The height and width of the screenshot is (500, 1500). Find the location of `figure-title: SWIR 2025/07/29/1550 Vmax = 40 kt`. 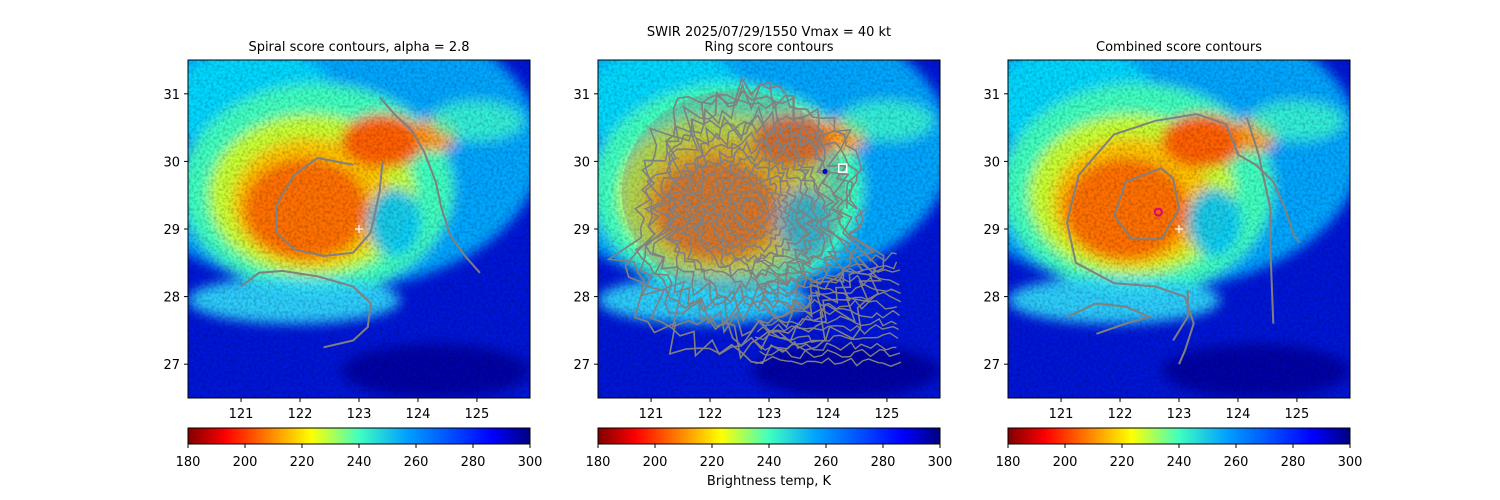

figure-title: SWIR 2025/07/29/1550 Vmax = 40 kt is located at coordinates (769, 32).